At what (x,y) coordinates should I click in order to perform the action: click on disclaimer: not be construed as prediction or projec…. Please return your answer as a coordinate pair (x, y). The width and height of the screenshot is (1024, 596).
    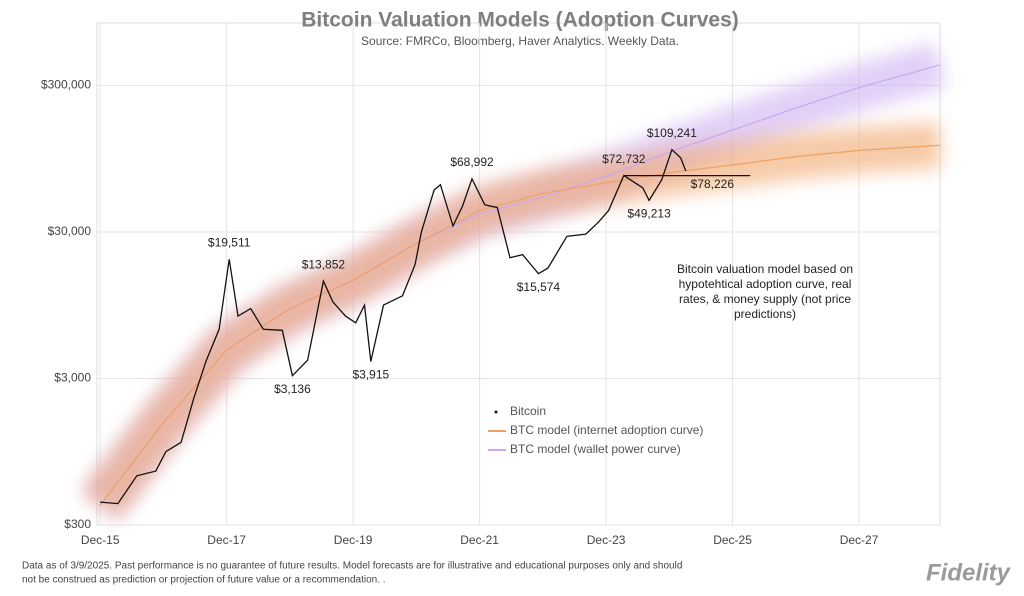
    Looking at the image, I should click on (204, 580).